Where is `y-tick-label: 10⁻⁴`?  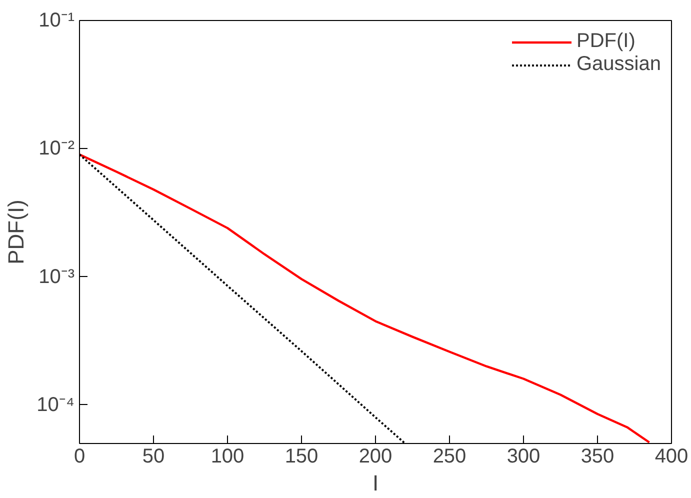 y-tick-label: 10⁻⁴ is located at coordinates (55, 405).